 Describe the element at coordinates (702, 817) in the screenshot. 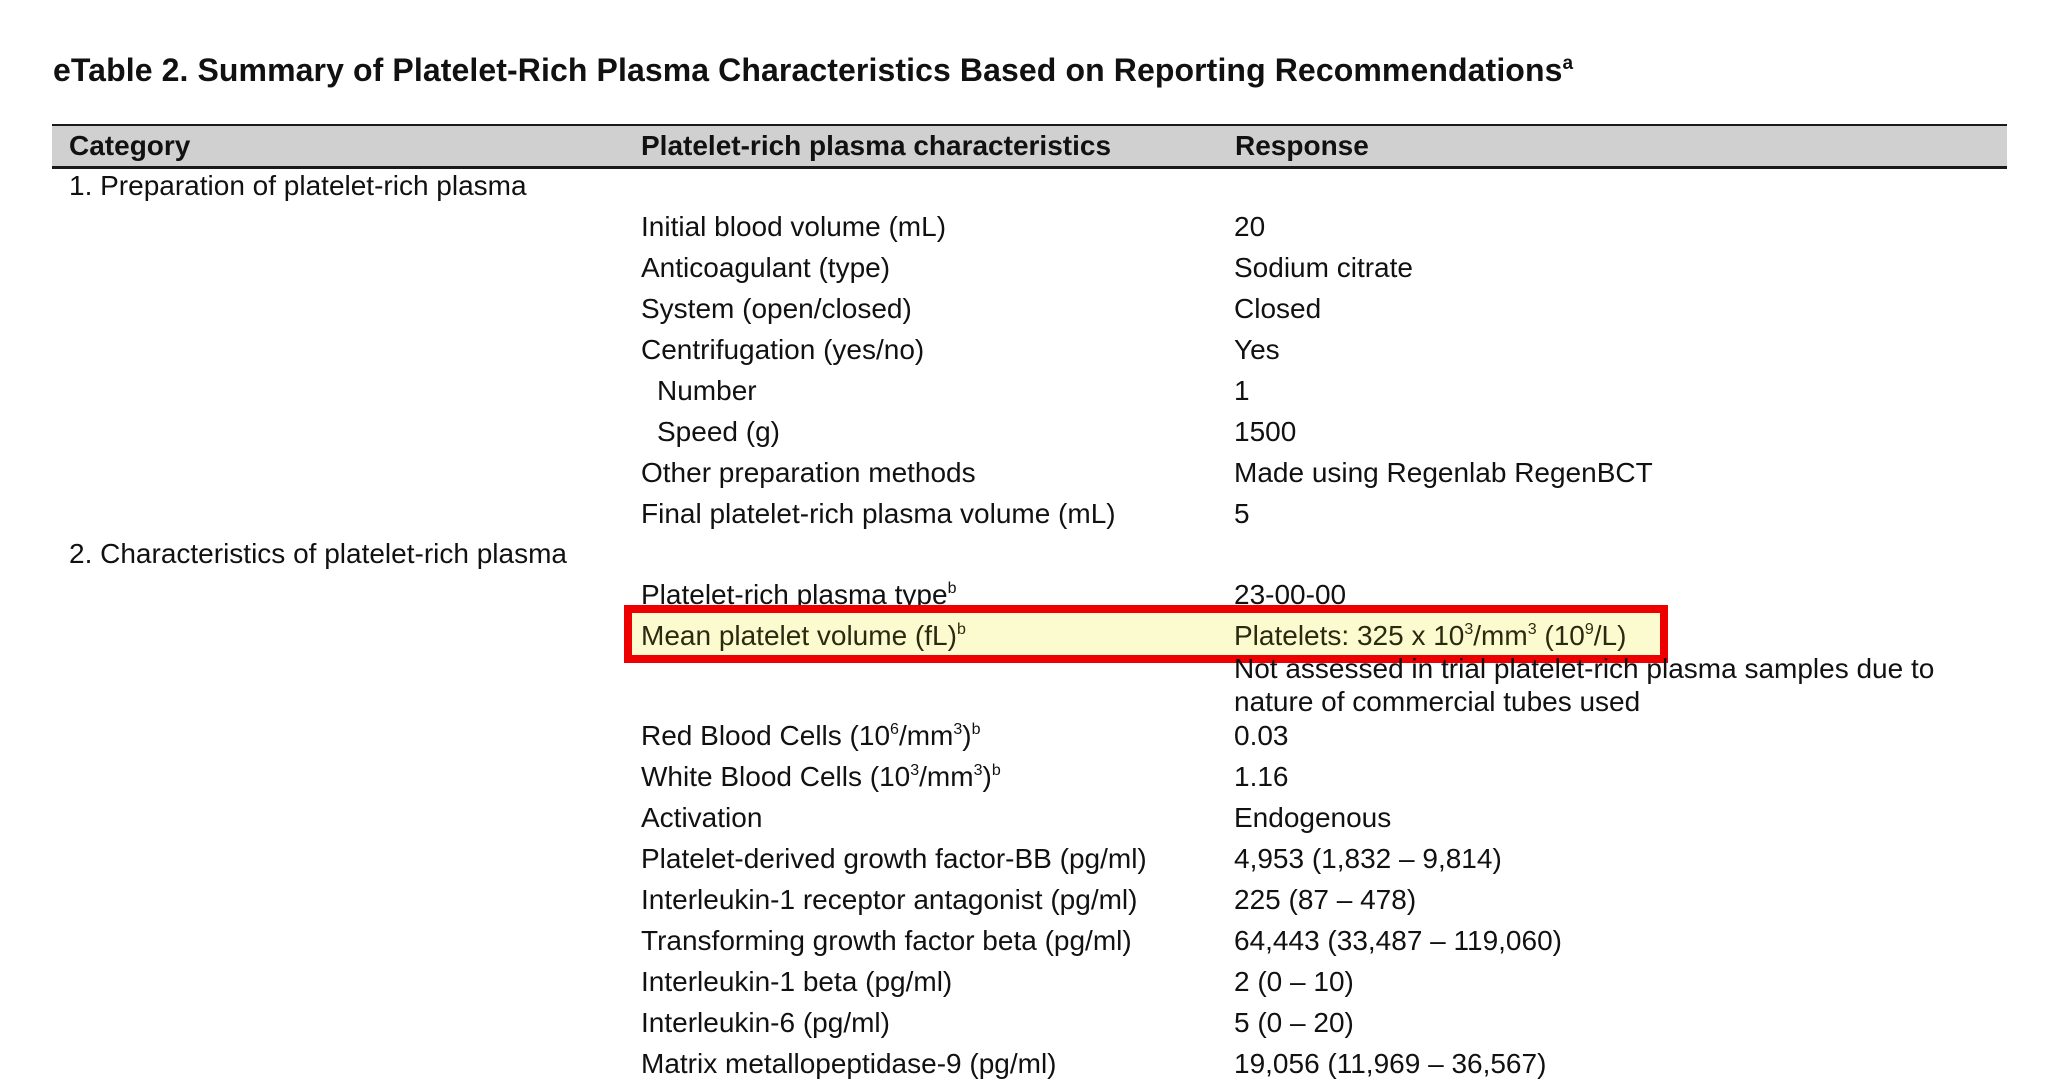

I see `characteristic-cell: Activation` at that location.